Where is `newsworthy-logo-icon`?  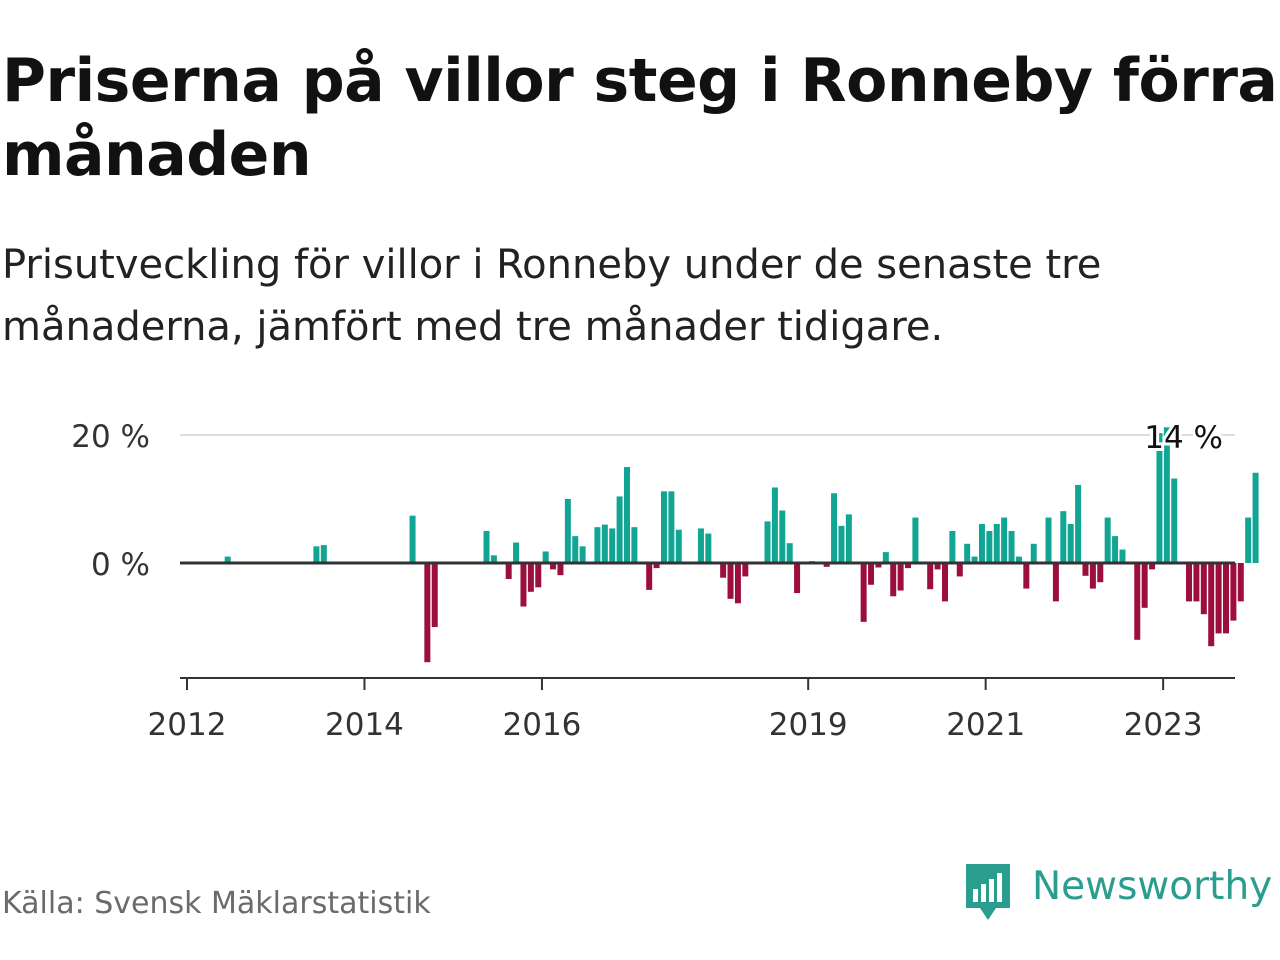
newsworthy-logo-icon is located at coordinates (988, 892).